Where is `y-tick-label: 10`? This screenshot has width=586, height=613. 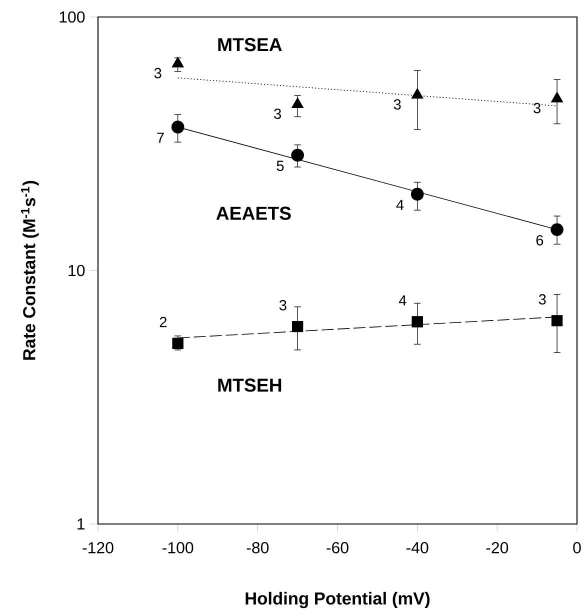
y-tick-label: 10 is located at coordinates (76, 270).